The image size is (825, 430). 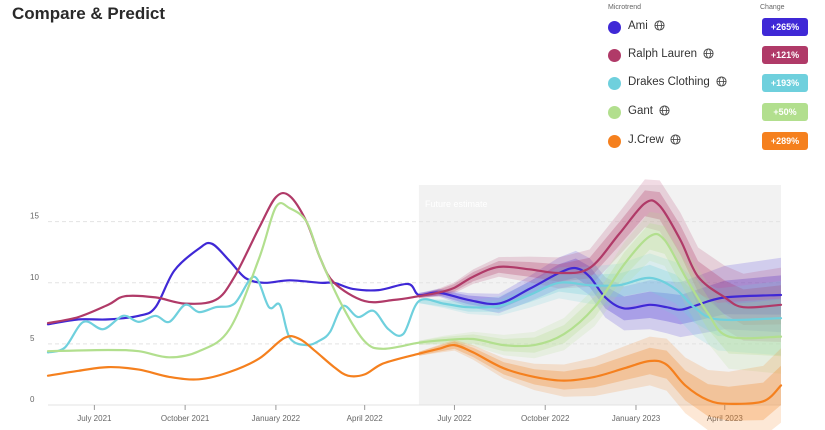 What do you see at coordinates (625, 7) in the screenshot?
I see `legend-header-microtrend: Microtrend` at bounding box center [625, 7].